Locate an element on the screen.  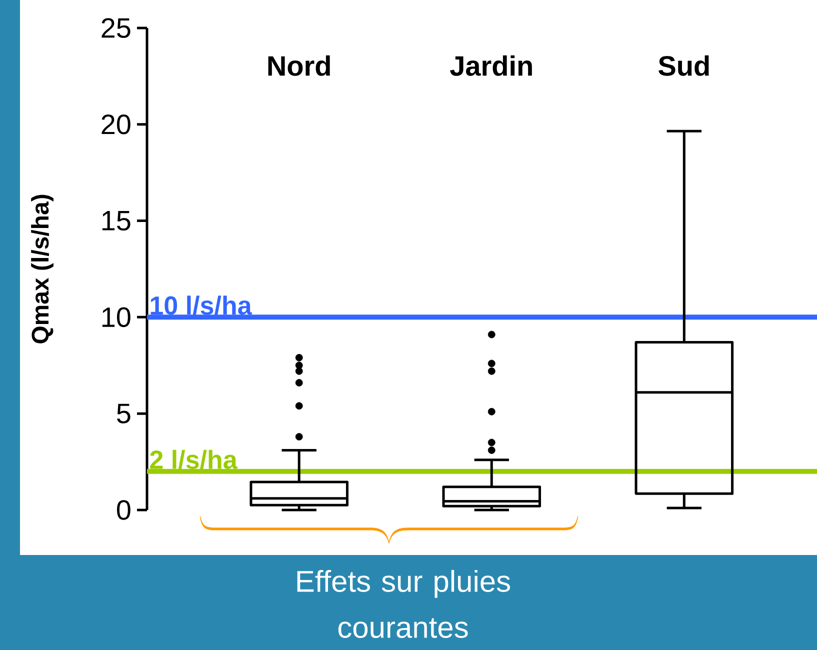
x-tick-label: Nord is located at coordinates (299, 65).